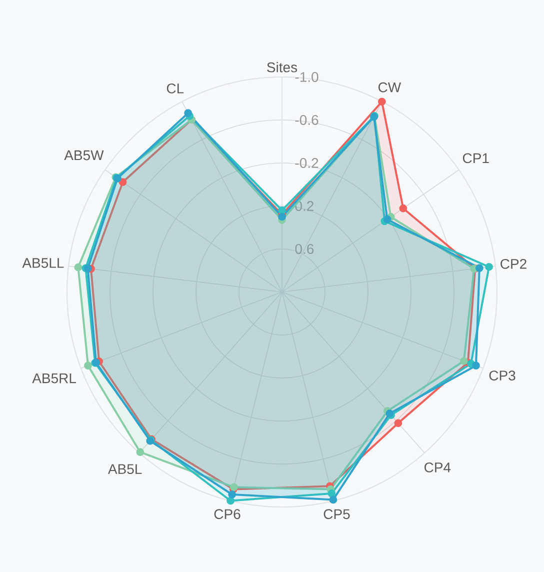 This screenshot has width=544, height=572. What do you see at coordinates (227, 514) in the screenshot?
I see `spoke-label: CP6` at bounding box center [227, 514].